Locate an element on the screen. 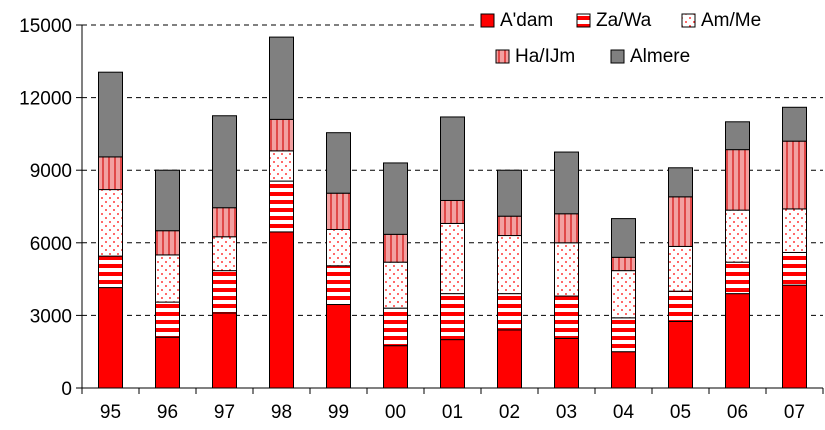 This screenshot has width=825, height=430. y-tick-label: 6000 is located at coordinates (51, 244).